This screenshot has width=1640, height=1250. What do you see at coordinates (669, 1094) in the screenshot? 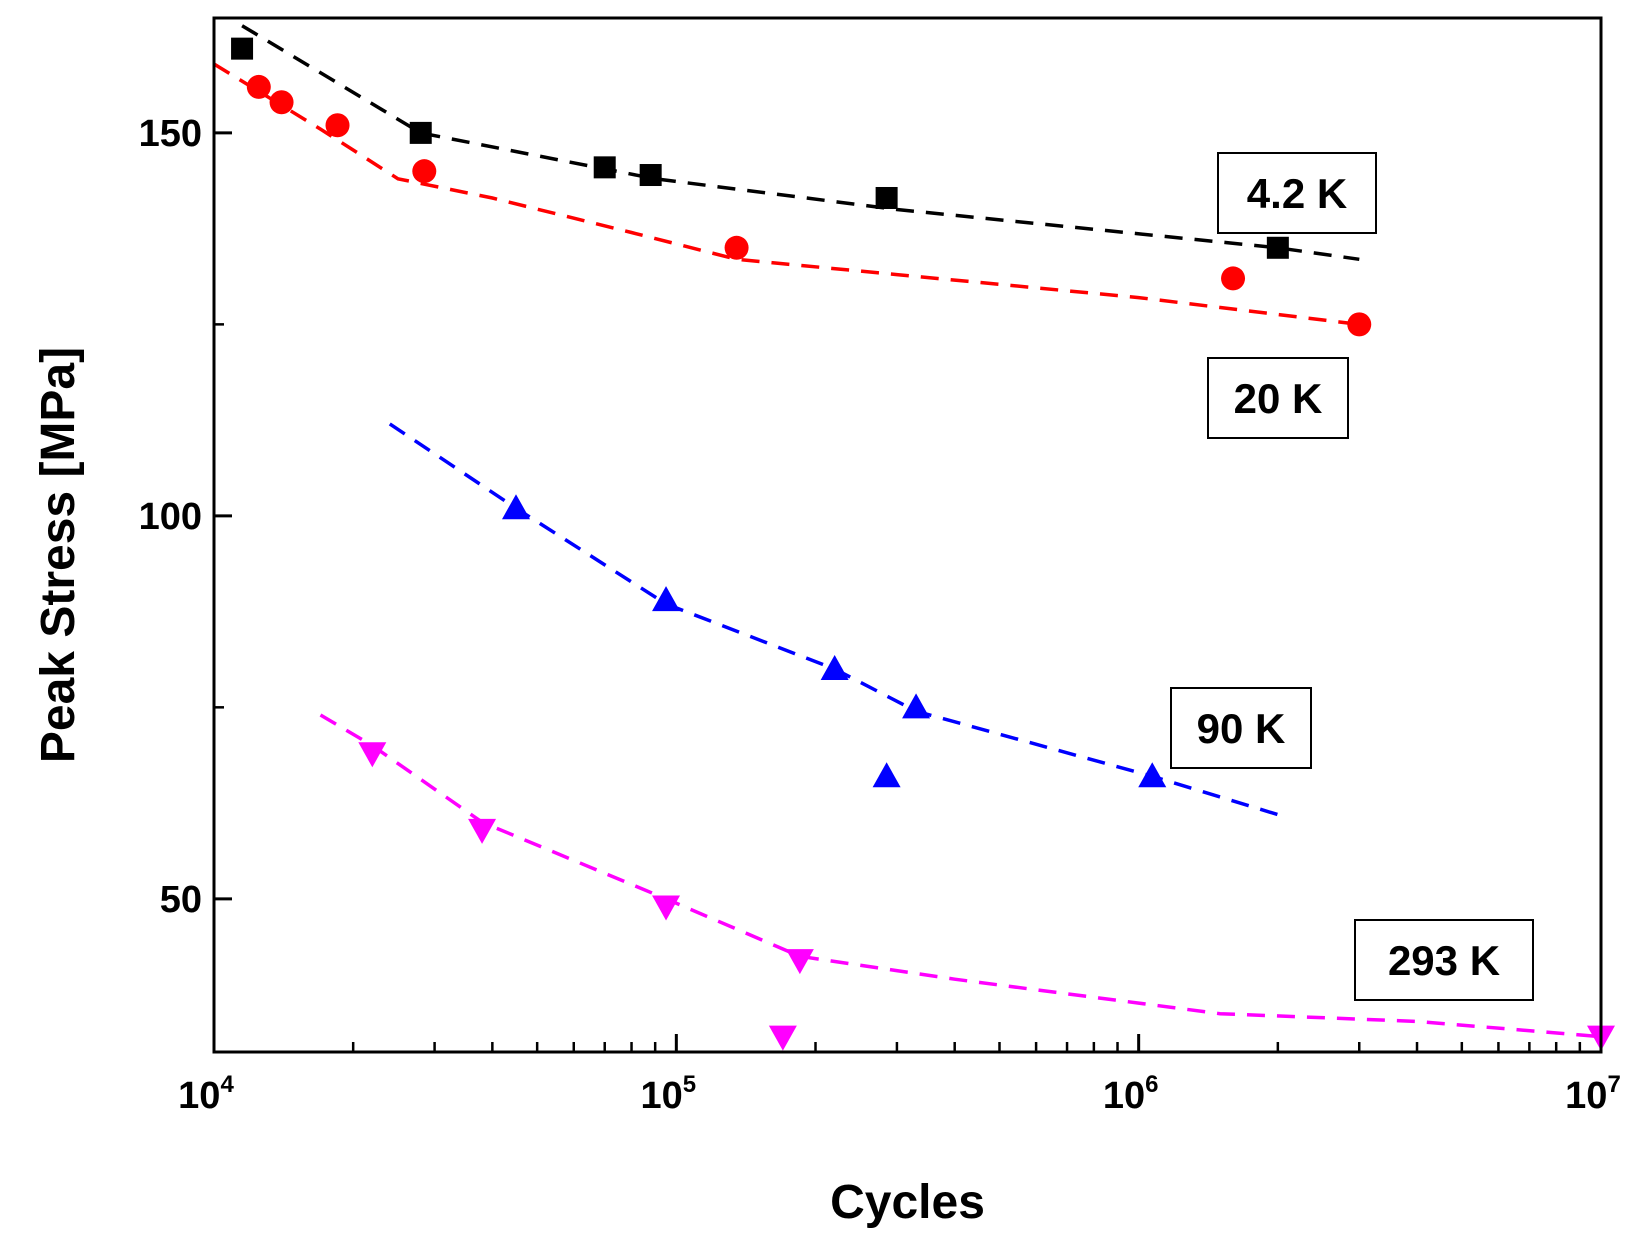
I see `x-tick-label: 10⁵` at bounding box center [669, 1094].